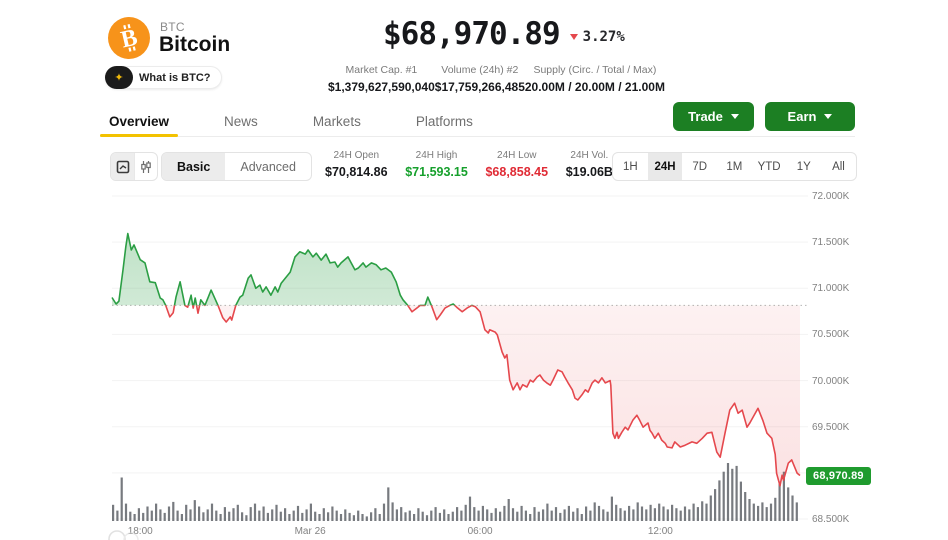 This screenshot has height=540, width=948. Describe the element at coordinates (838, 476) in the screenshot. I see `last-price-badge: 68,970.89` at that location.